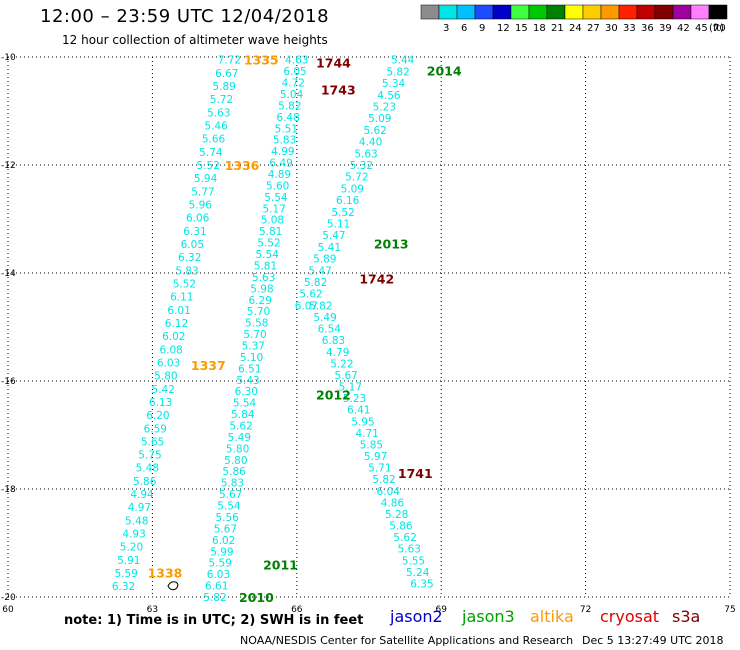 The image size is (740, 650). What do you see at coordinates (152, 610) in the screenshot?
I see `longitude-tick-label: 63` at bounding box center [152, 610].